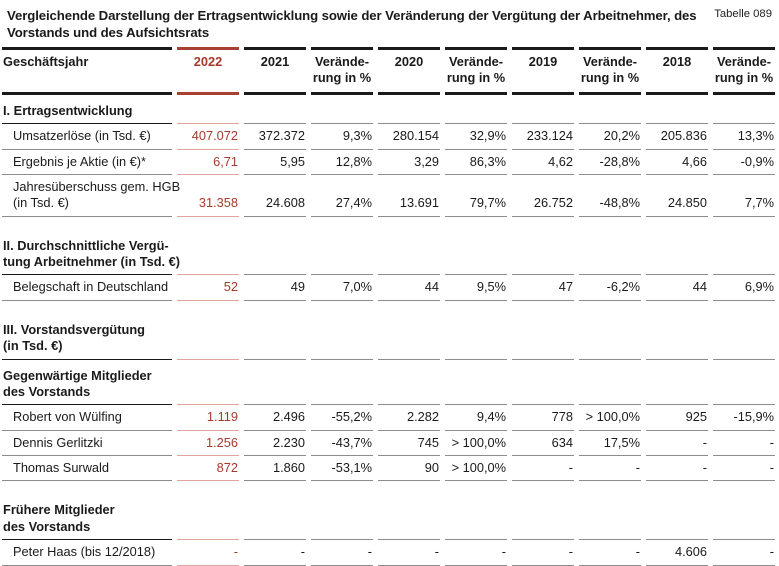 Image resolution: width=779 pixels, height=566 pixels. I want to click on section-header-row: III. Vorstandsvergütung (in Tsd. €), so click(388, 337).